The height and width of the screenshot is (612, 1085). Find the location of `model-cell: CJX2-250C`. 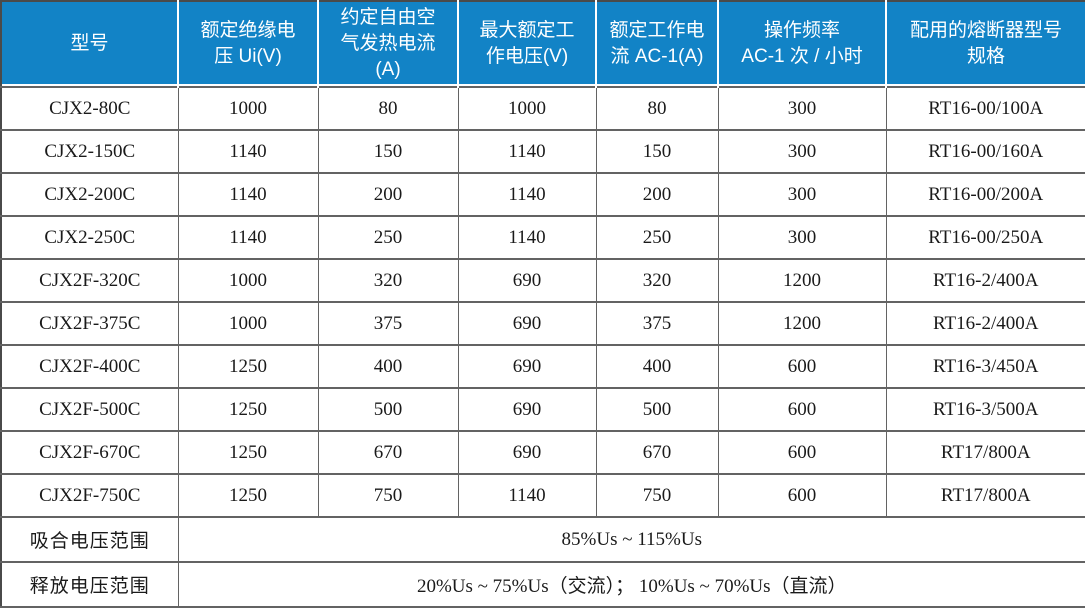

model-cell: CJX2-250C is located at coordinates (89, 237).